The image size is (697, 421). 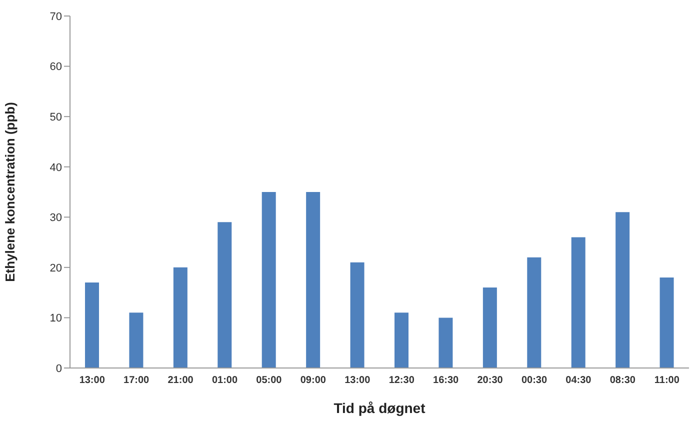 What do you see at coordinates (10, 192) in the screenshot?
I see `y-axis-title: Ethylene koncentration (ppb)` at bounding box center [10, 192].